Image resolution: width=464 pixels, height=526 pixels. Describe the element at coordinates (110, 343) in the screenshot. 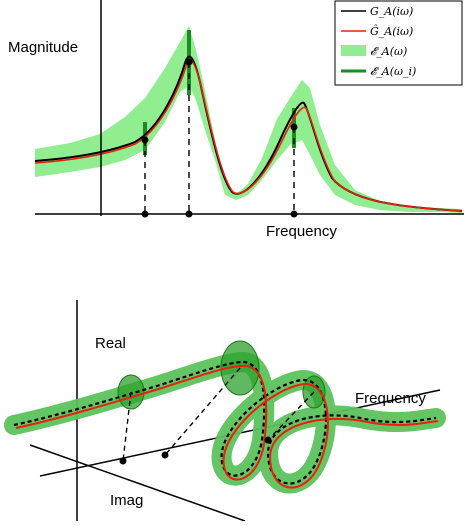

I see `real-label: Real` at that location.